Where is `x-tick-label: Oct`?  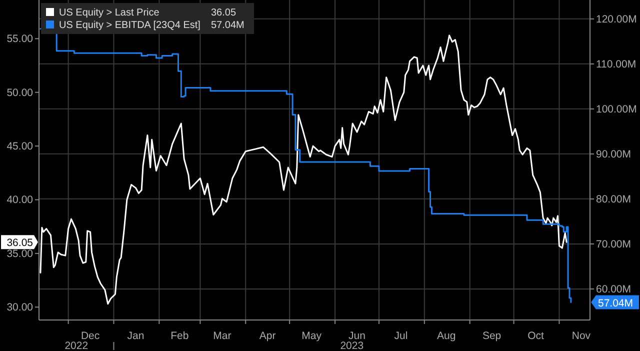 x-tick-label: Oct is located at coordinates (536, 336).